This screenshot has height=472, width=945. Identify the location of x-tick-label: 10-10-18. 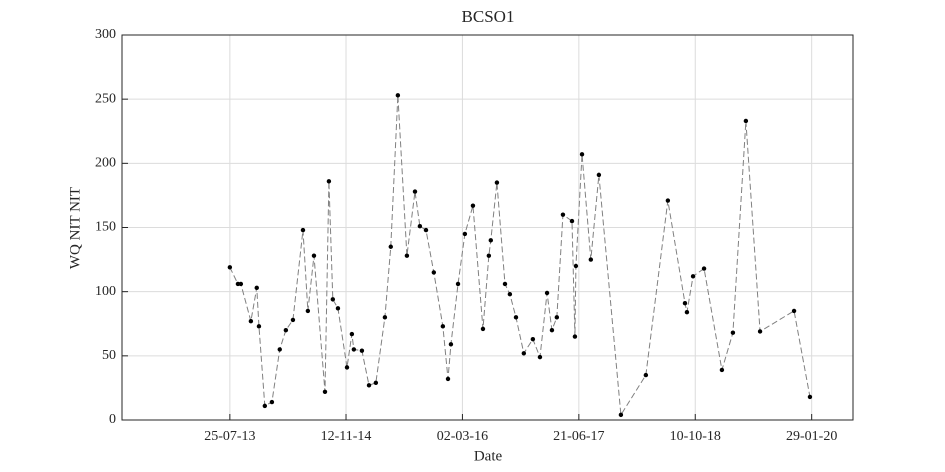
(695, 436).